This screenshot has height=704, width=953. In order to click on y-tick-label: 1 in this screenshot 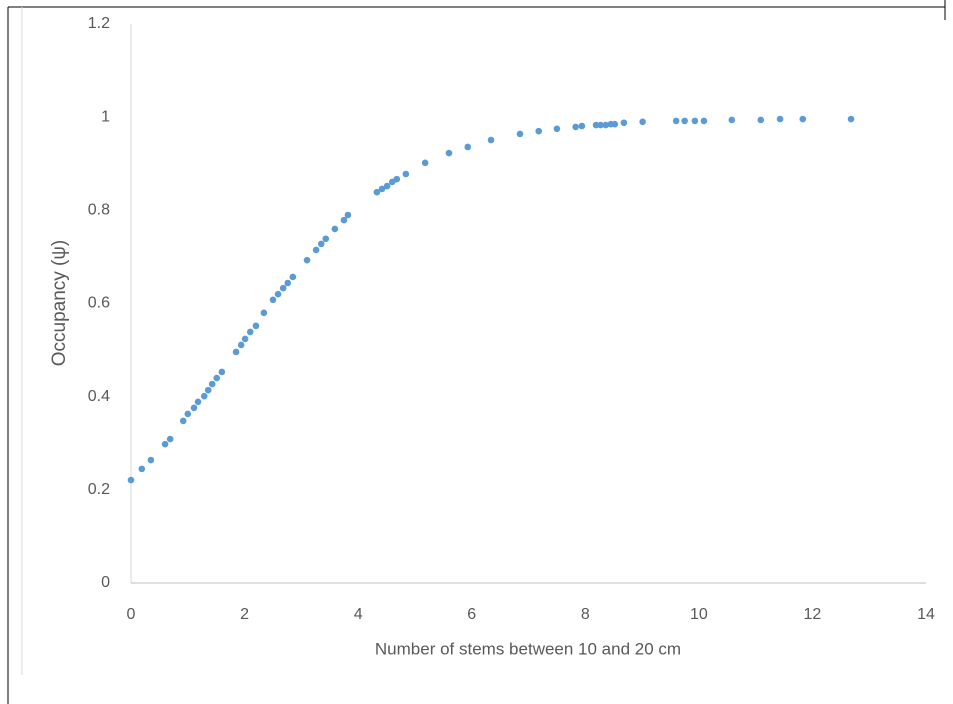, I will do `click(105, 116)`.